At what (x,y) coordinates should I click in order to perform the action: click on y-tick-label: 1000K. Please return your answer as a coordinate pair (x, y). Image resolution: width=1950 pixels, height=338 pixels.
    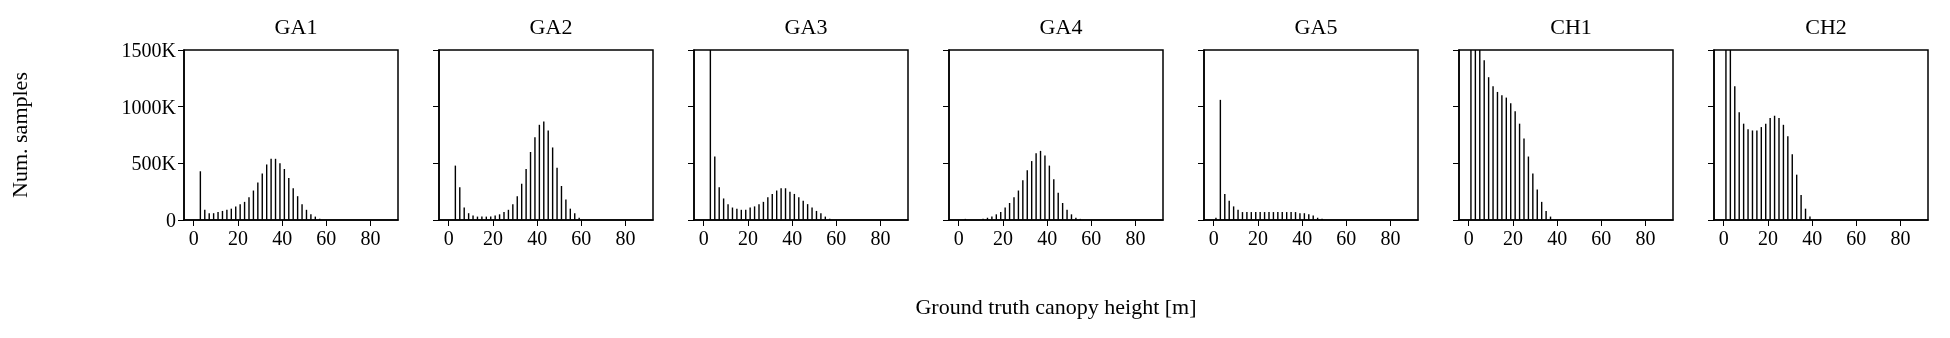
    Looking at the image, I should click on (149, 106).